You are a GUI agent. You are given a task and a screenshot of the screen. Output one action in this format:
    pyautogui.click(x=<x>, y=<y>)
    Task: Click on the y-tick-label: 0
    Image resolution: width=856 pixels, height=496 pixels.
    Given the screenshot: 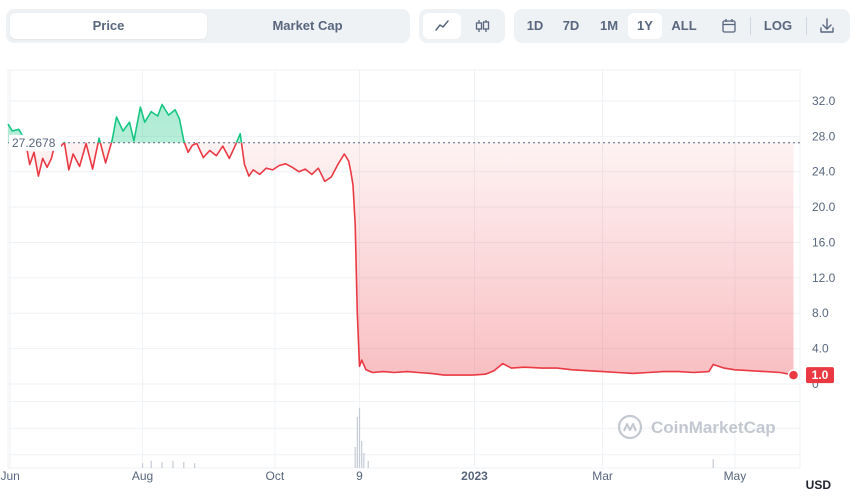 What is the action you would take?
    pyautogui.click(x=815, y=384)
    